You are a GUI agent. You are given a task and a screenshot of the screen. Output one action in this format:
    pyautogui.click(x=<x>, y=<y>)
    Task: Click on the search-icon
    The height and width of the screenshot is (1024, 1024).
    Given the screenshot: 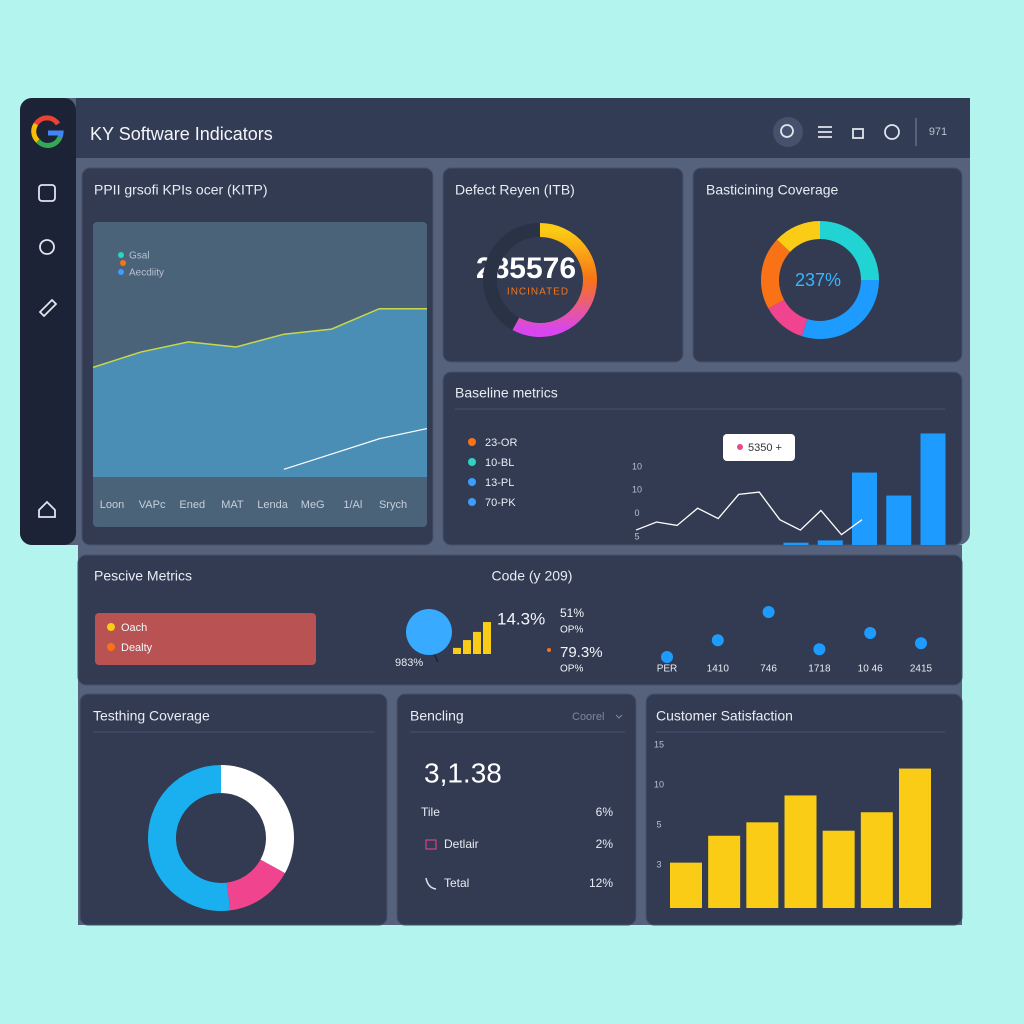 What is the action you would take?
    pyautogui.click(x=787, y=131)
    